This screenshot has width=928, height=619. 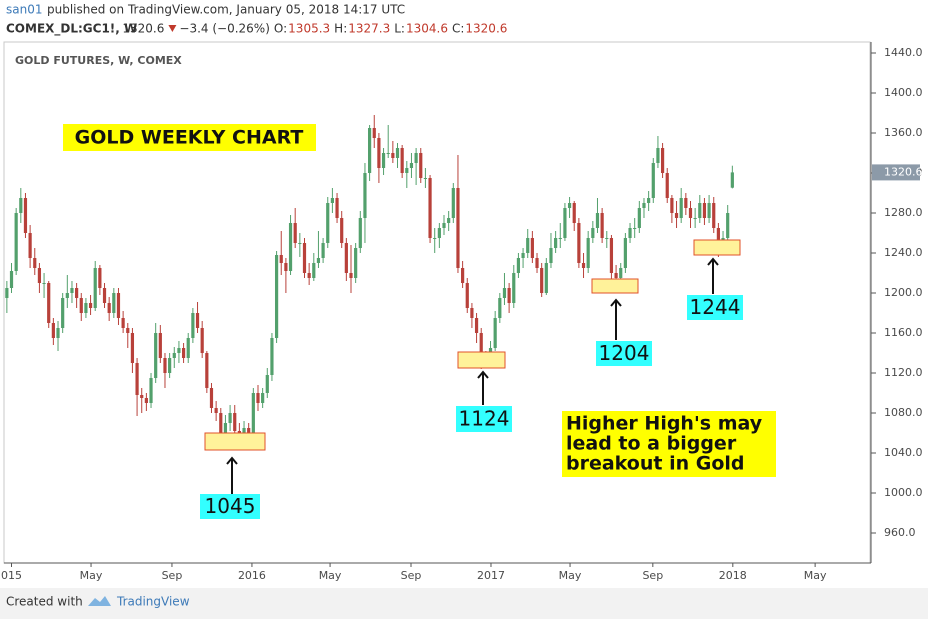 I want to click on y-tick-label: 1200.0, so click(x=903, y=292).